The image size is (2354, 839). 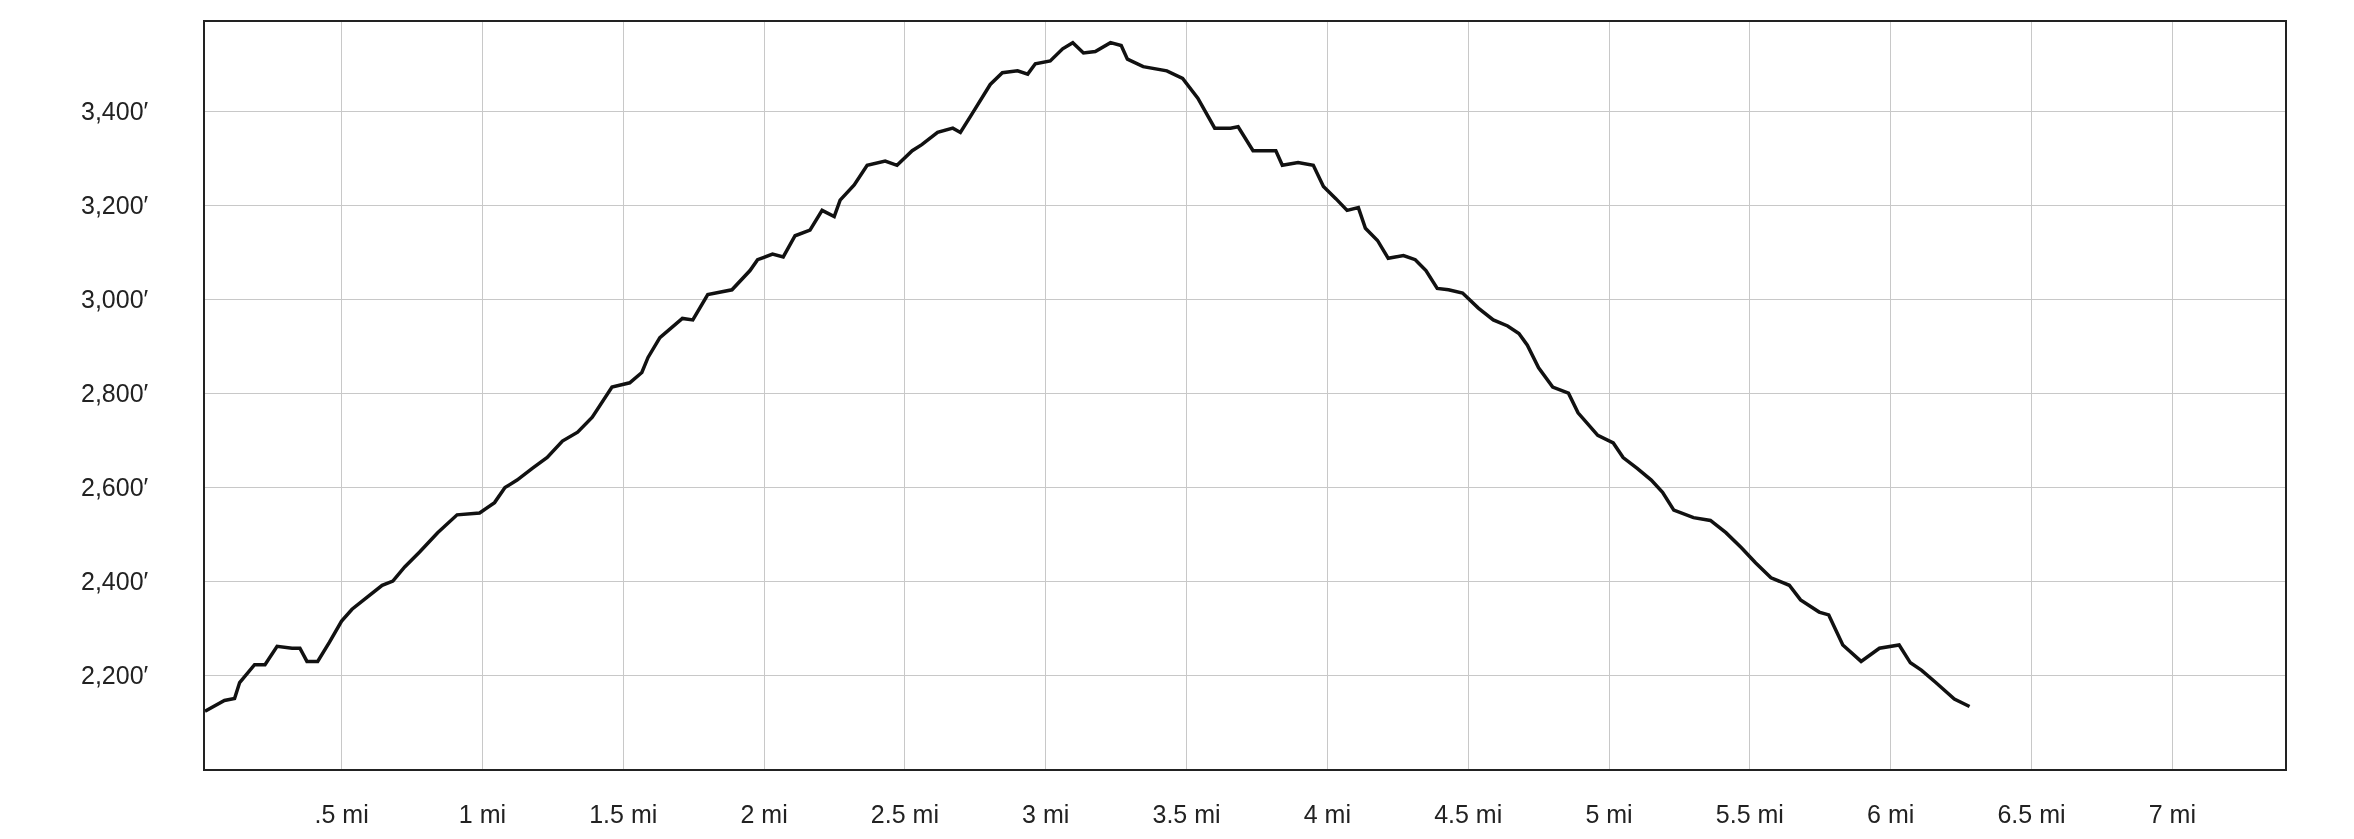 I want to click on x-tick-label: 7 mi, so click(x=2172, y=813).